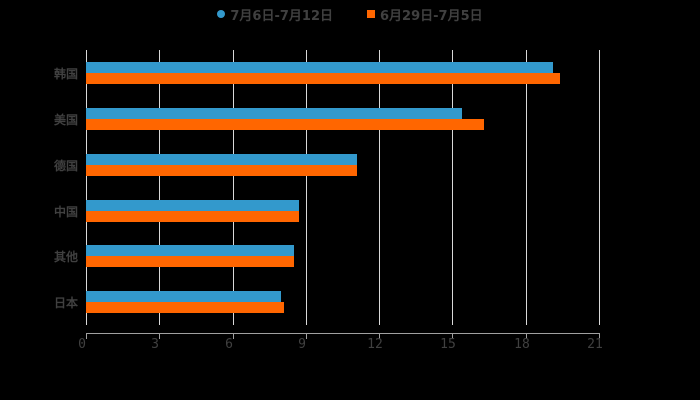 The image size is (700, 400). I want to click on legend: 7月6日-7月12日 6月29日-7月5日, so click(350, 14).